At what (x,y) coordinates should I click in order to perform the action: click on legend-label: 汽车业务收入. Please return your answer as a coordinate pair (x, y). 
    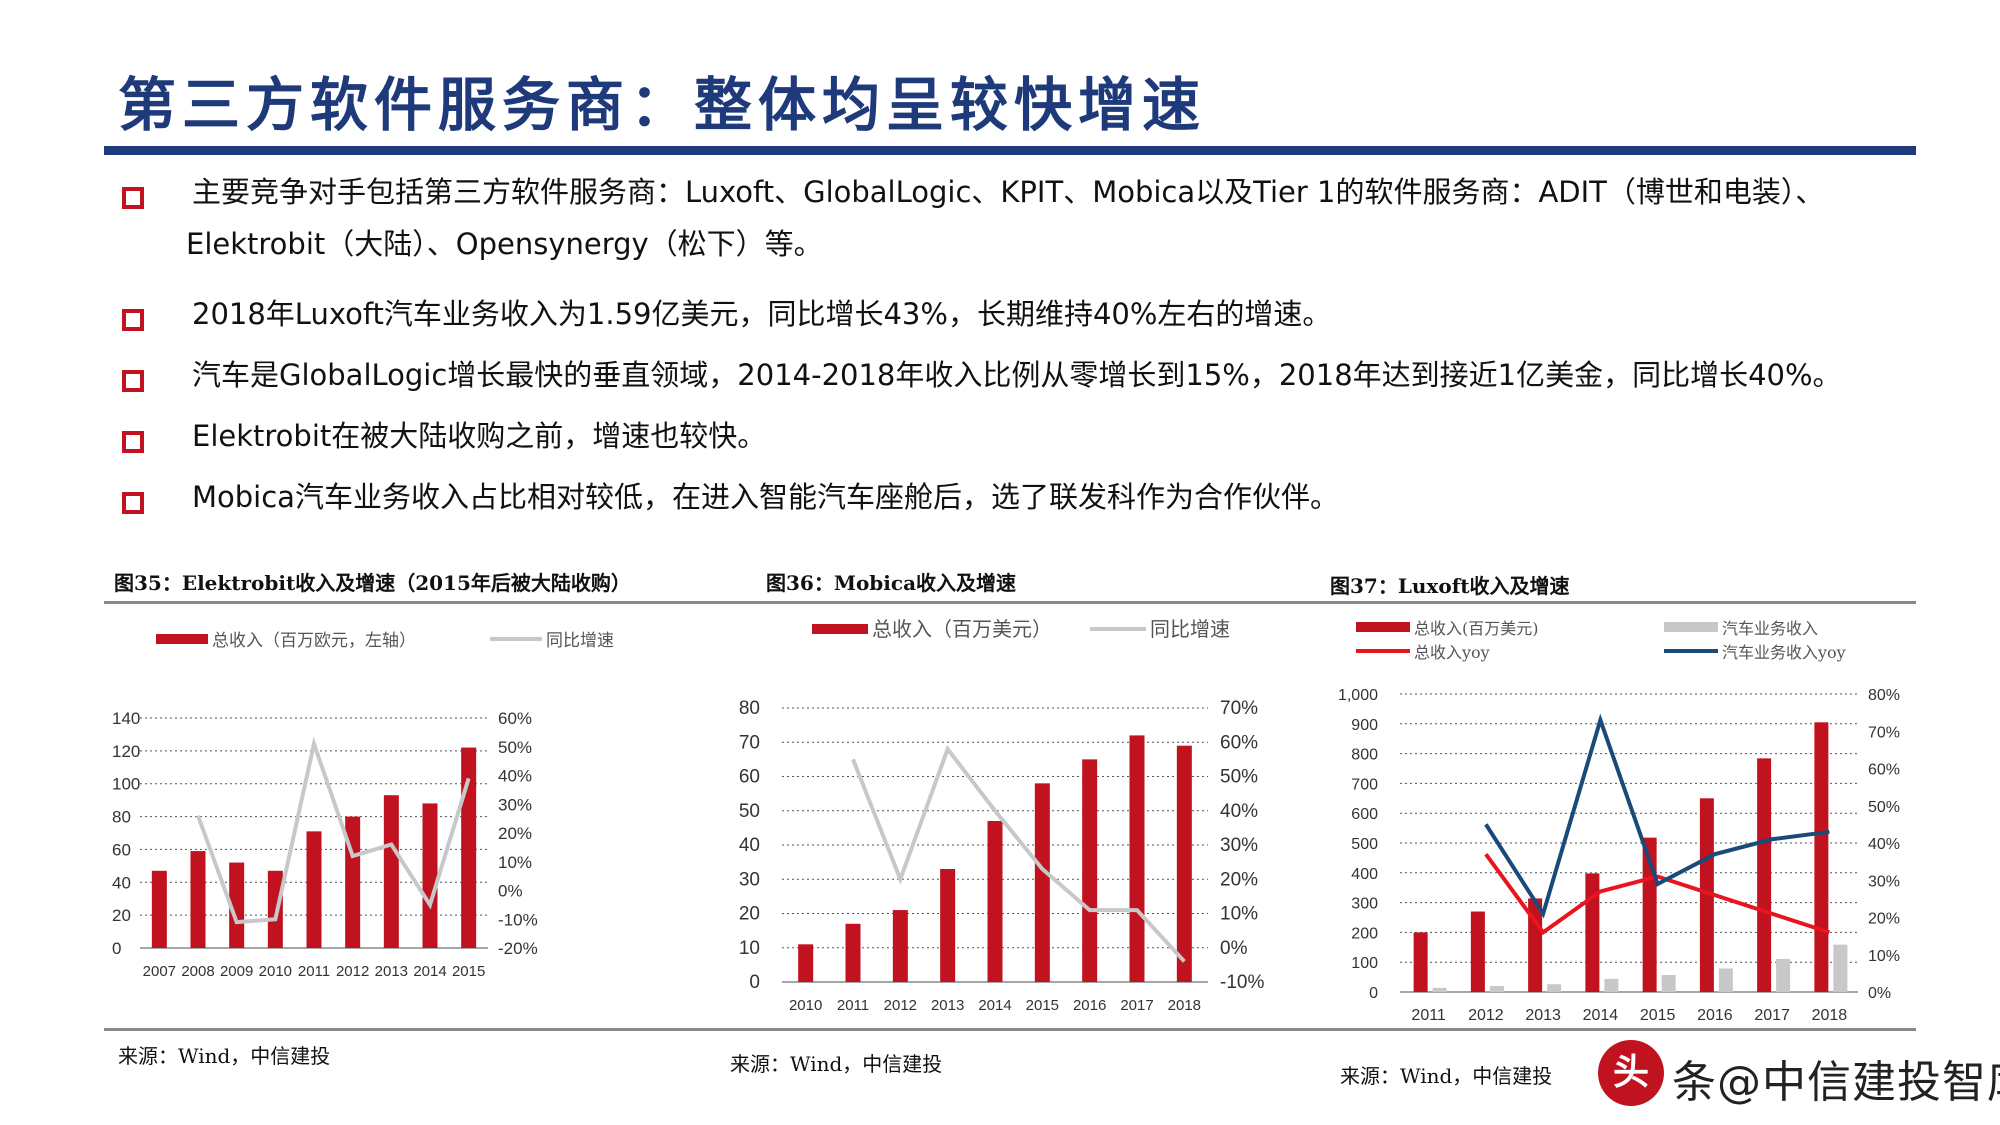
    Looking at the image, I should click on (1770, 628).